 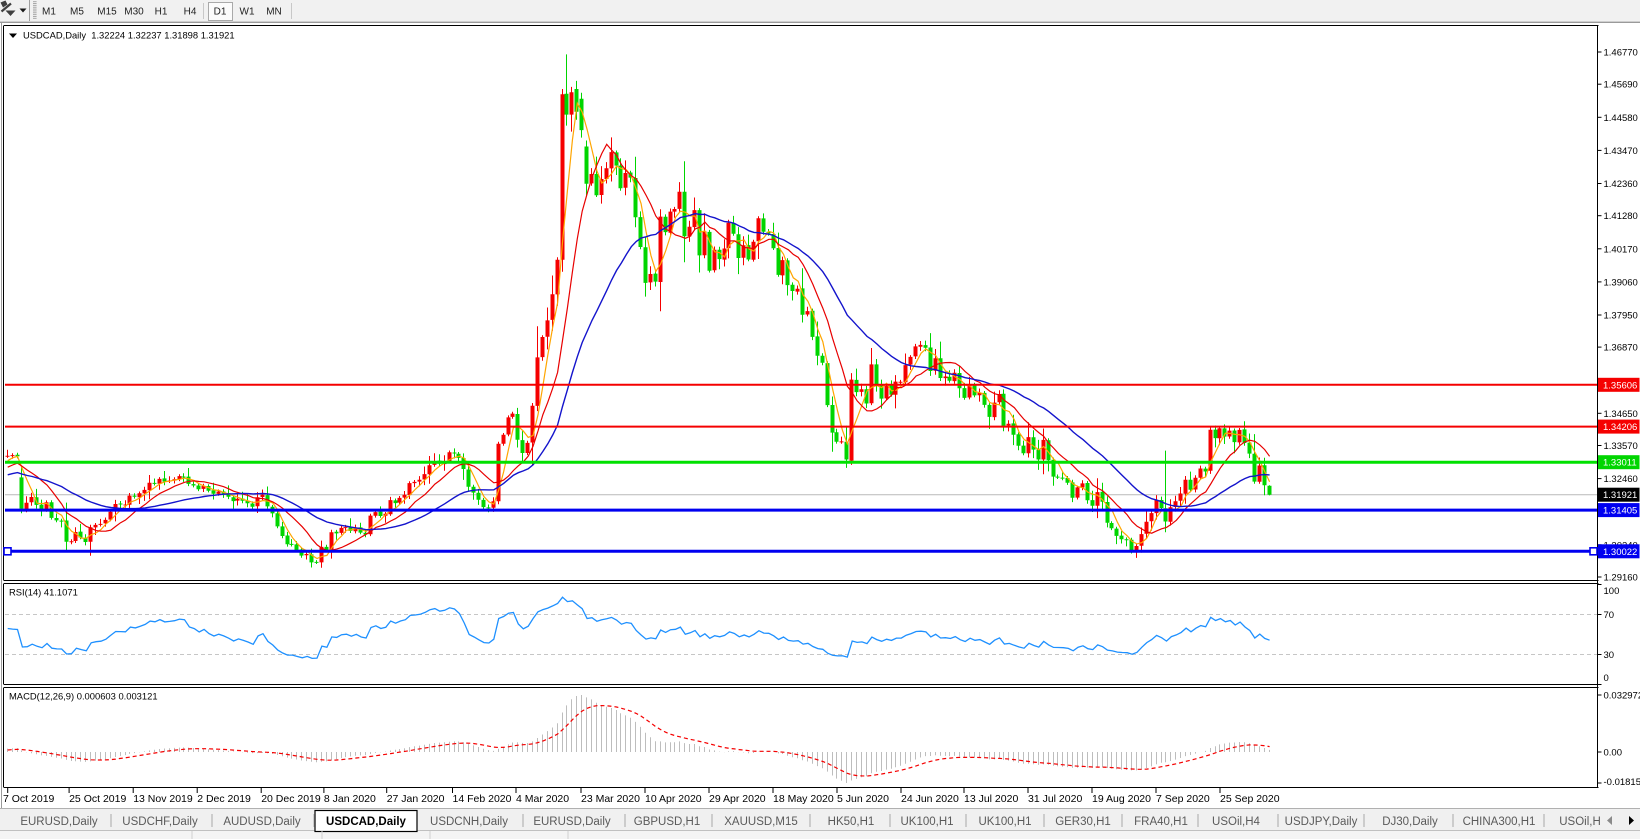 What do you see at coordinates (1621, 85) in the screenshot?
I see `svg-text: 1.45690` at bounding box center [1621, 85].